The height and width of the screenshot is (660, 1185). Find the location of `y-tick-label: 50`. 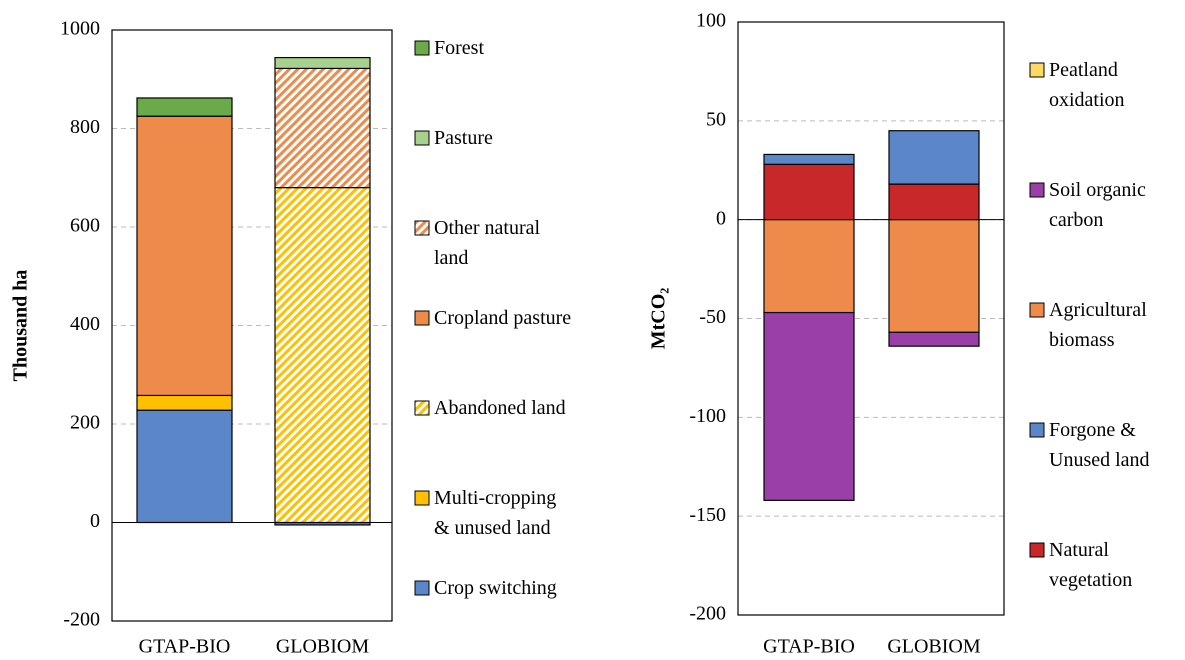

y-tick-label: 50 is located at coordinates (716, 119).